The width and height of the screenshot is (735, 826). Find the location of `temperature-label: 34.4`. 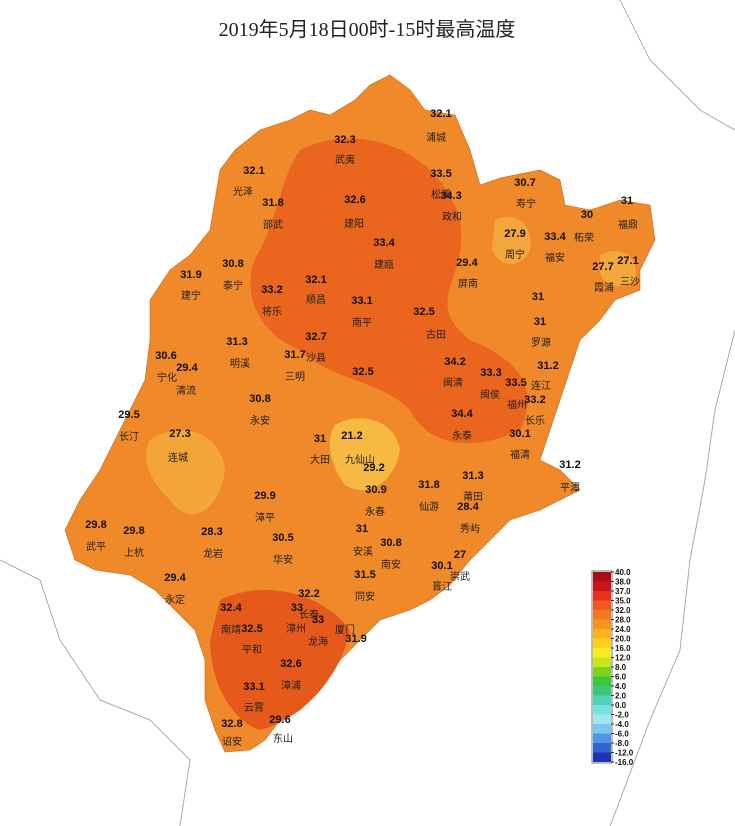

temperature-label: 34.4 is located at coordinates (462, 414).